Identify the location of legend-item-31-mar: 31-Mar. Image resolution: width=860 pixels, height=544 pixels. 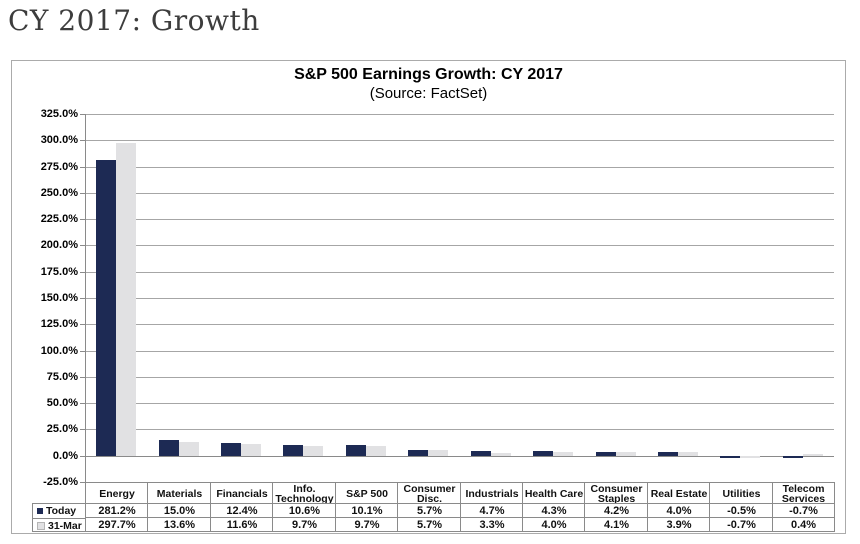
(59, 525).